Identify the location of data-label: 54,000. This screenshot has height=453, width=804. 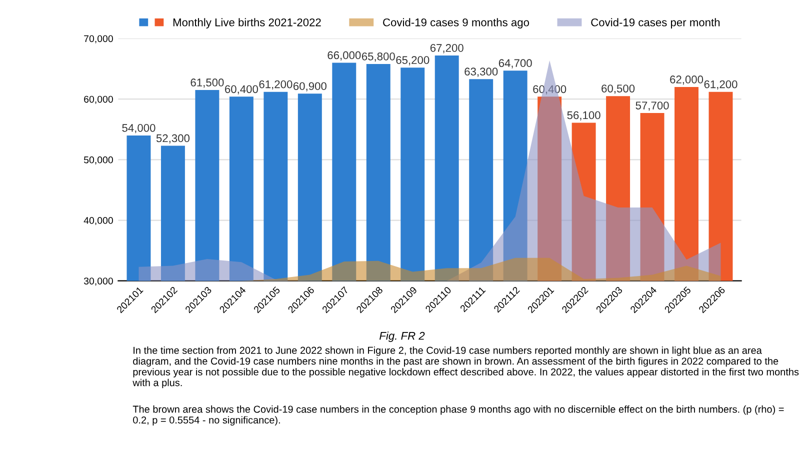
(139, 129).